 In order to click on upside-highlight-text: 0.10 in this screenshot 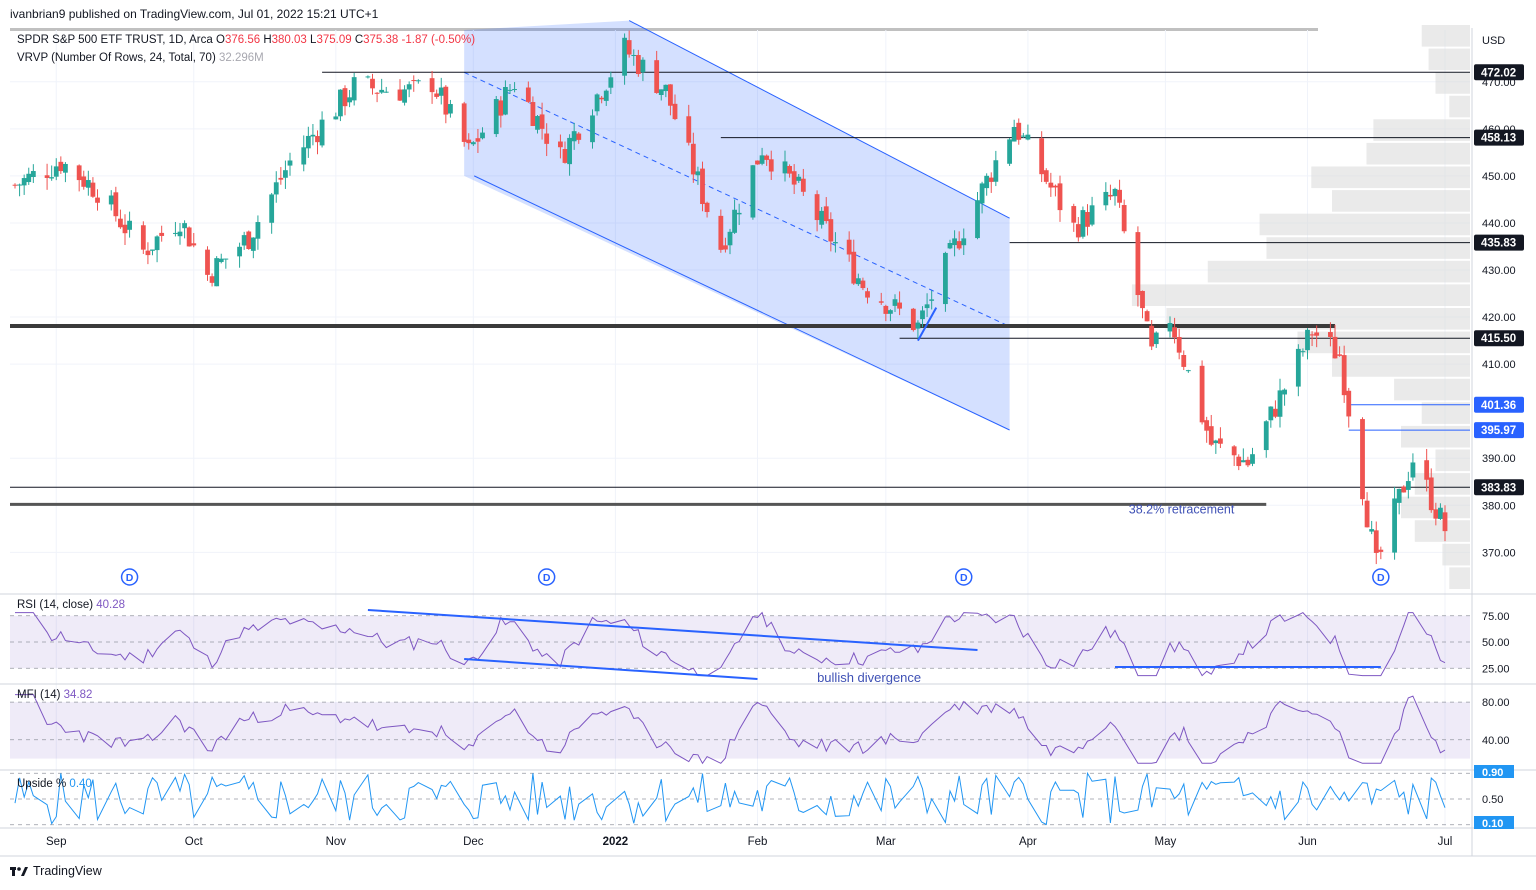, I will do `click(1492, 824)`.